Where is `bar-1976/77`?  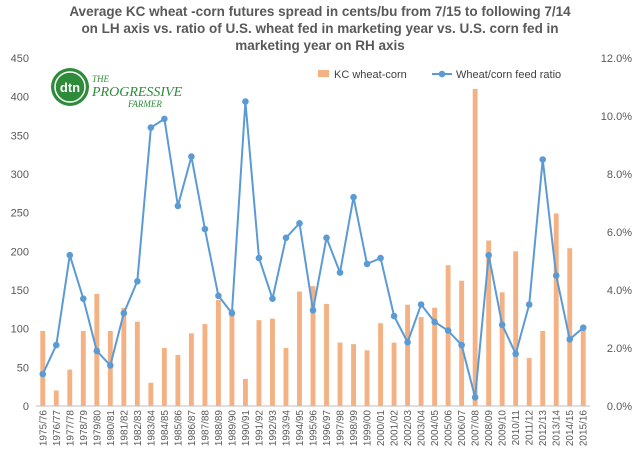
bar-1976/77 is located at coordinates (56, 398).